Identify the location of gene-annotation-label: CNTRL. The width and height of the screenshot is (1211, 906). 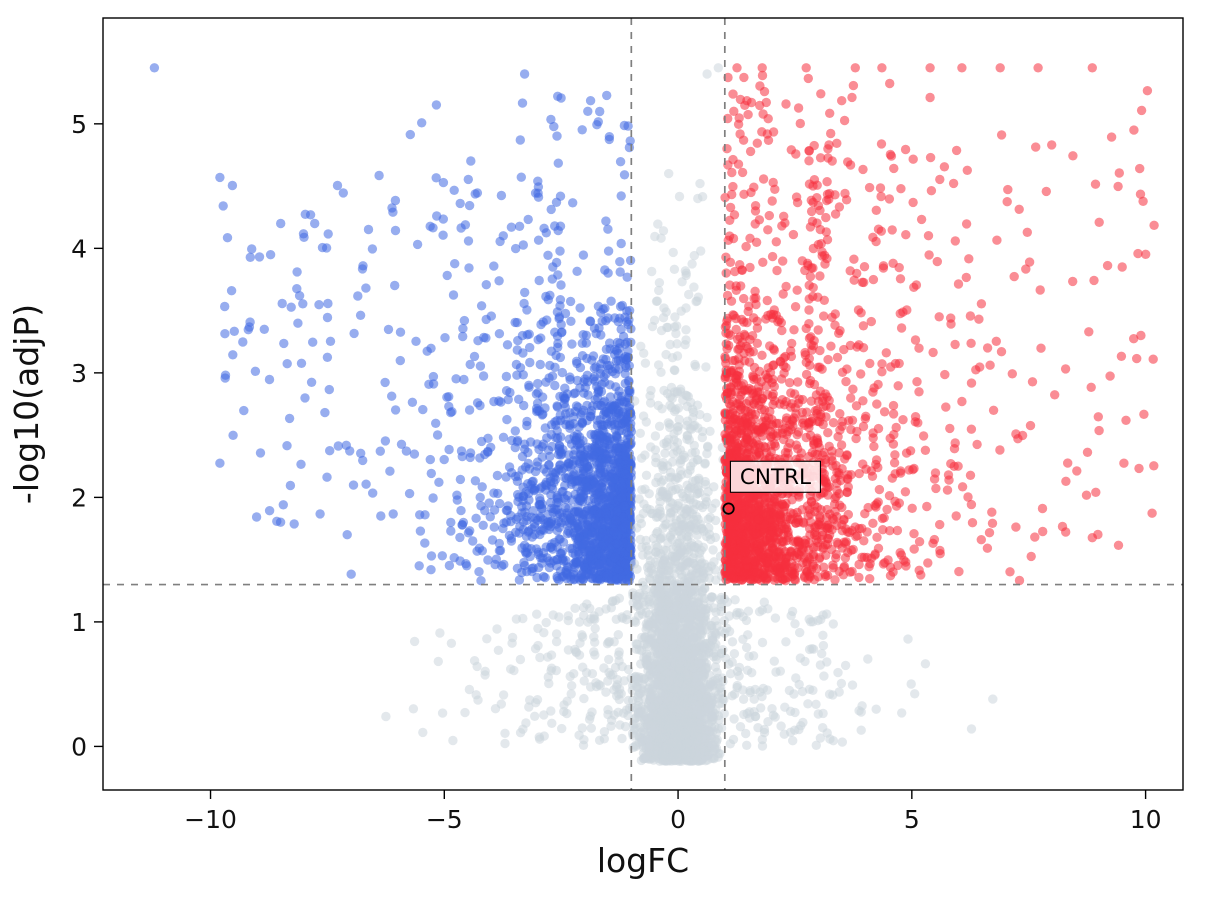
(775, 477).